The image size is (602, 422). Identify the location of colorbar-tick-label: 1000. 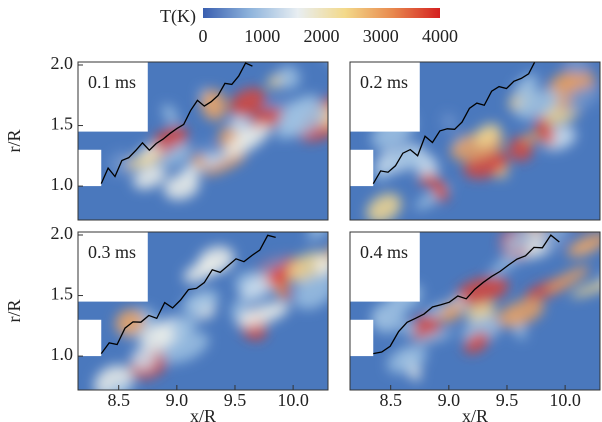
(262, 36).